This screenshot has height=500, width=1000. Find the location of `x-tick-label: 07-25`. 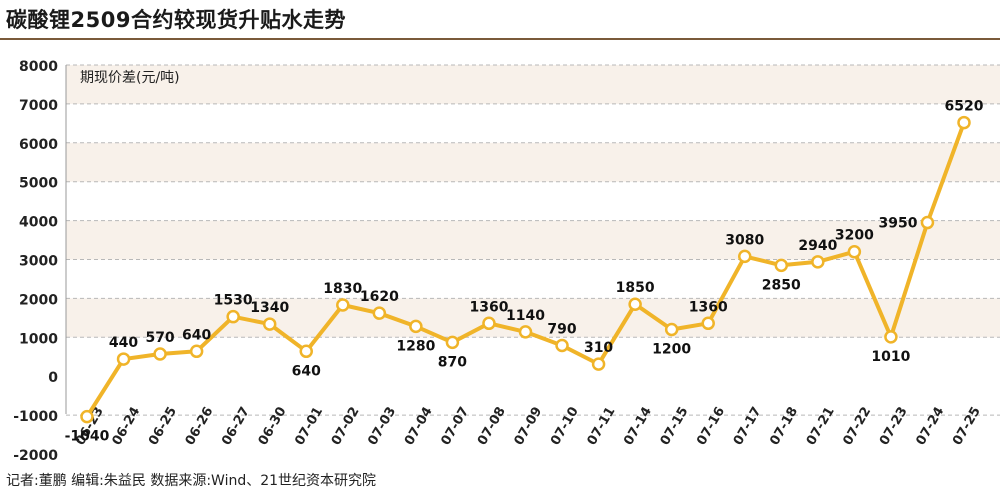

x-tick-label: 07-25 is located at coordinates (967, 426).